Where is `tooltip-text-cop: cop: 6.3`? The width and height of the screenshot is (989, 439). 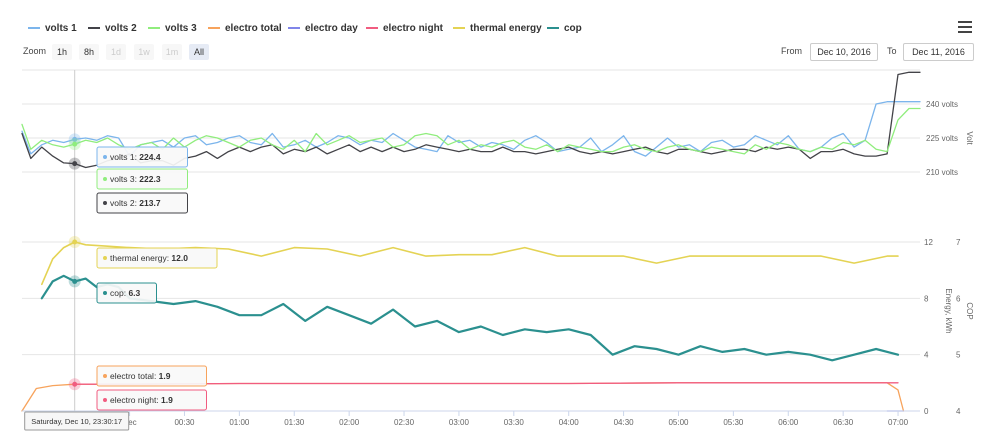 tooltip-text-cop: cop: 6.3 is located at coordinates (125, 293).